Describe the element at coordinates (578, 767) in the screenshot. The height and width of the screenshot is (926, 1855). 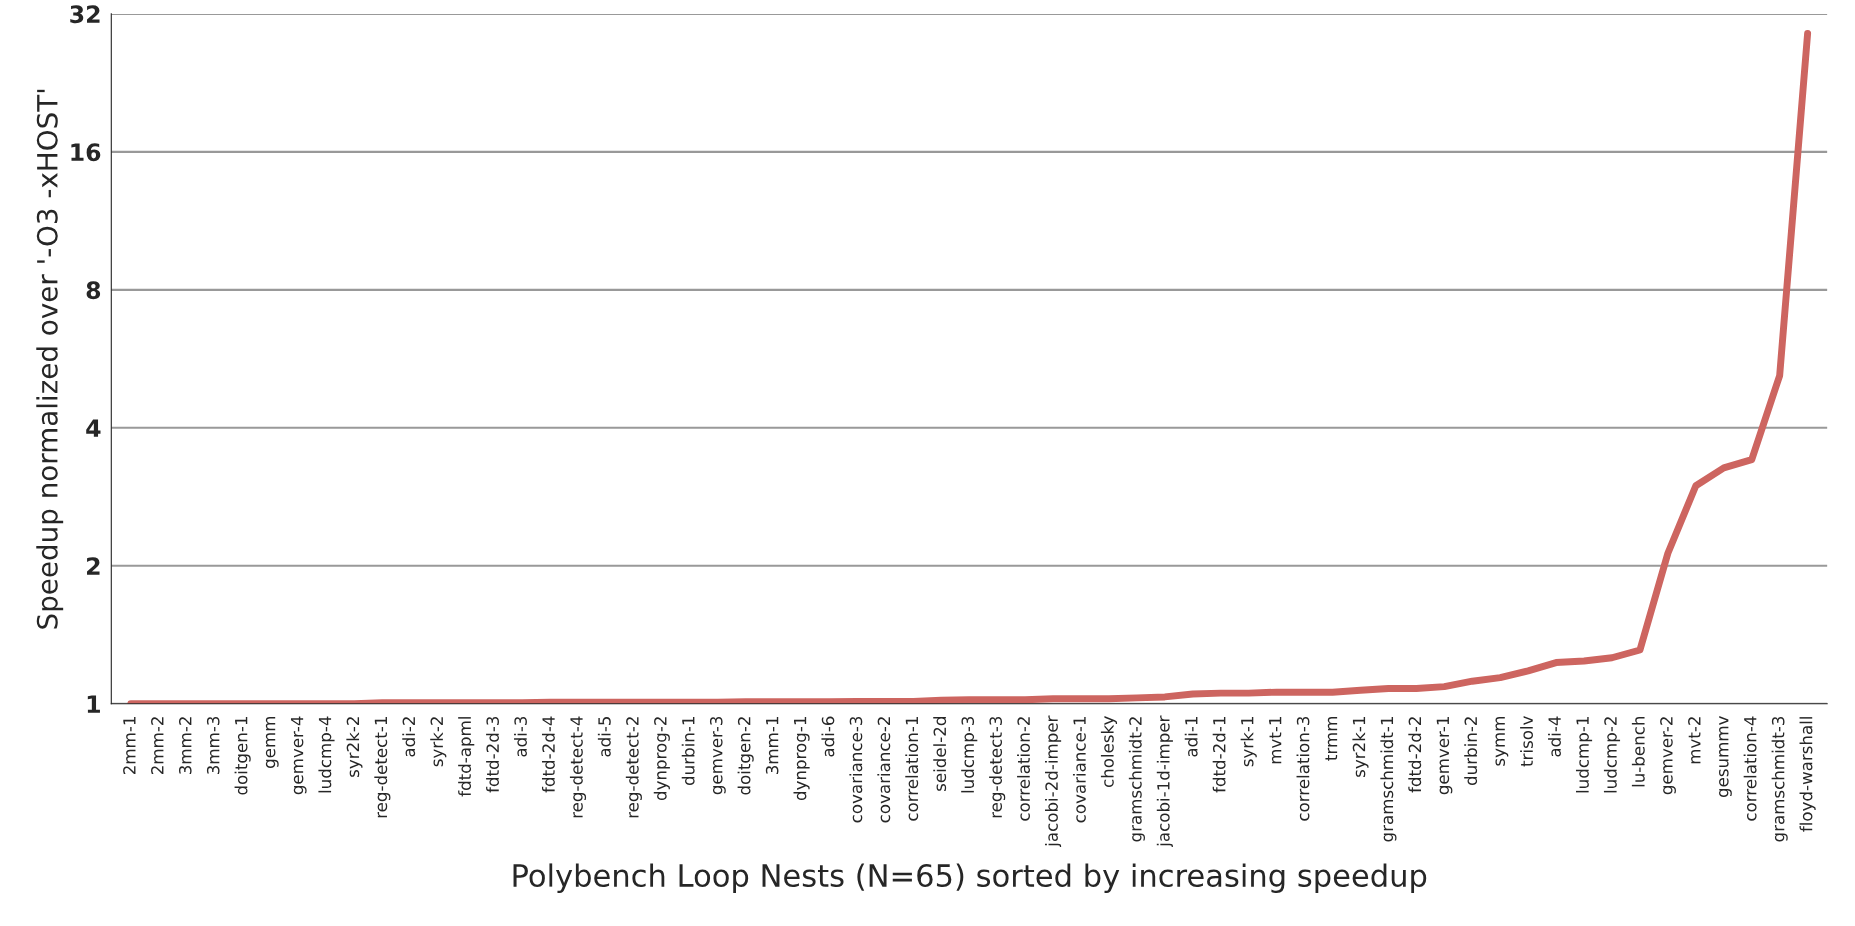
I see `x-tick-label: reg-detect-4` at that location.